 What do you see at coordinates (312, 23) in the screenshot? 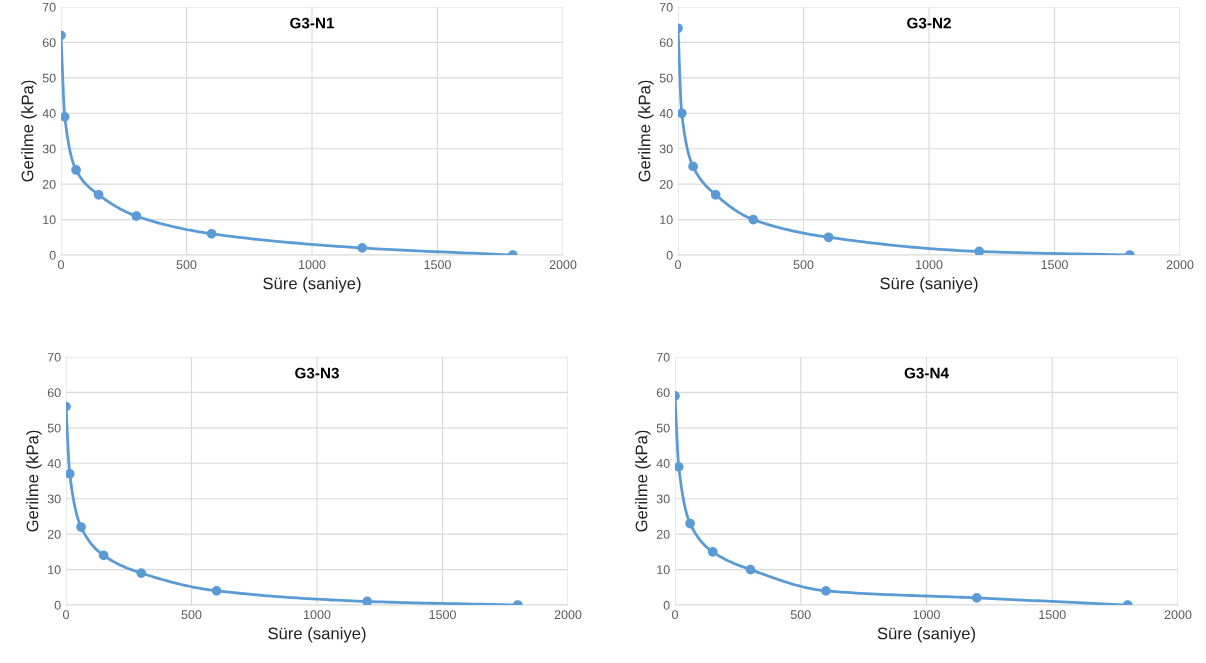
I see `text: G3-N1` at bounding box center [312, 23].